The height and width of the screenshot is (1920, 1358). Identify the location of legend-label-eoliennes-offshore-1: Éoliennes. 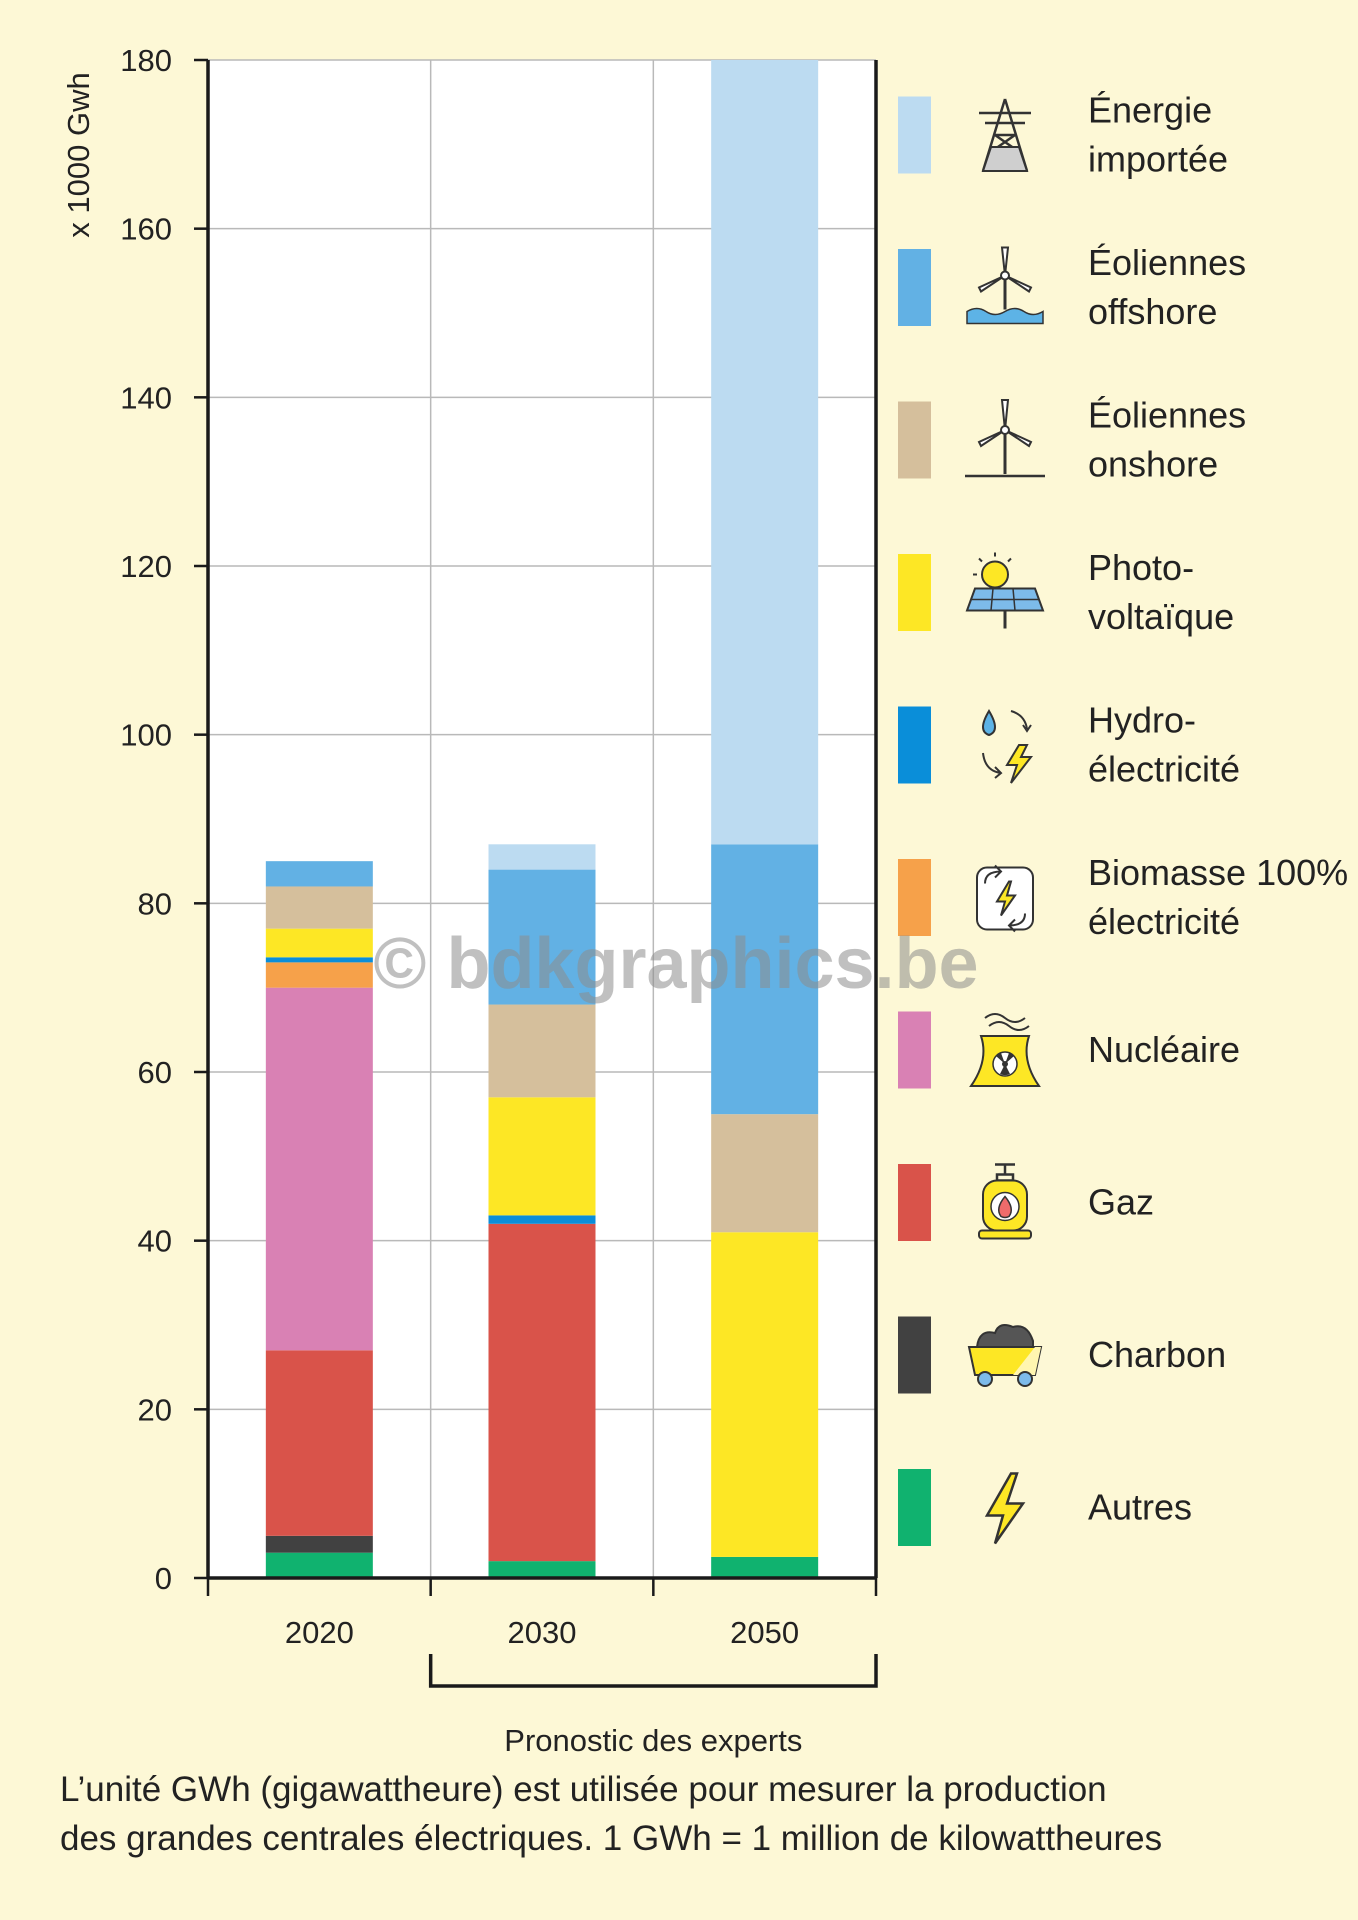
(1167, 262).